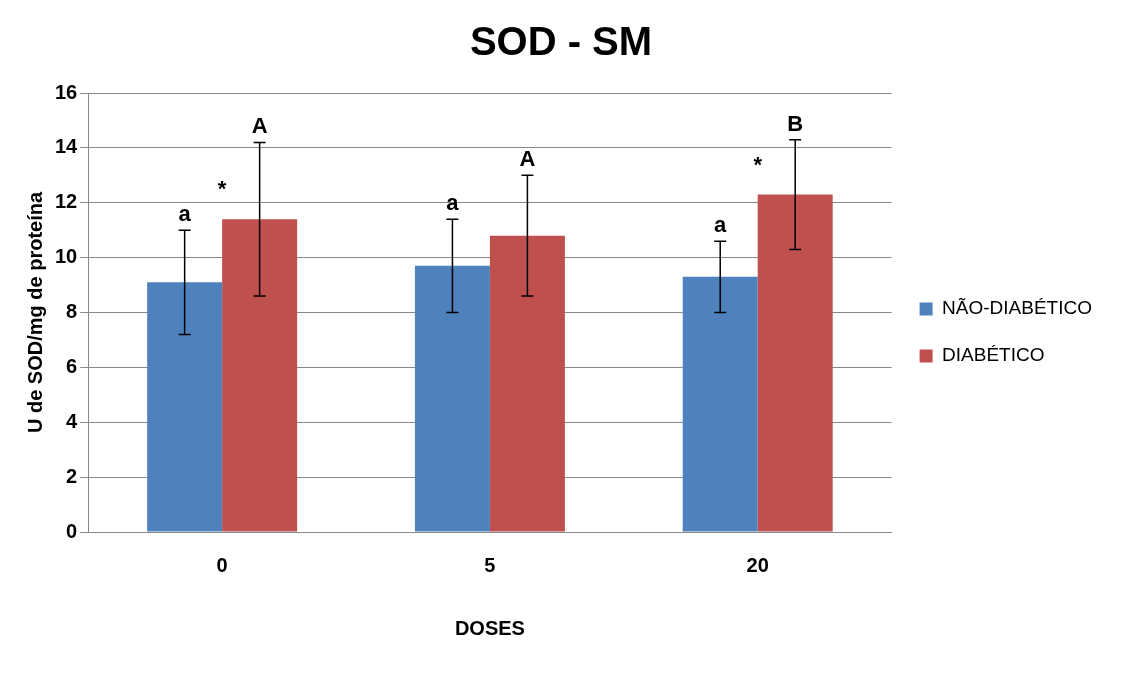  What do you see at coordinates (795, 123) in the screenshot?
I see `annotation: B` at bounding box center [795, 123].